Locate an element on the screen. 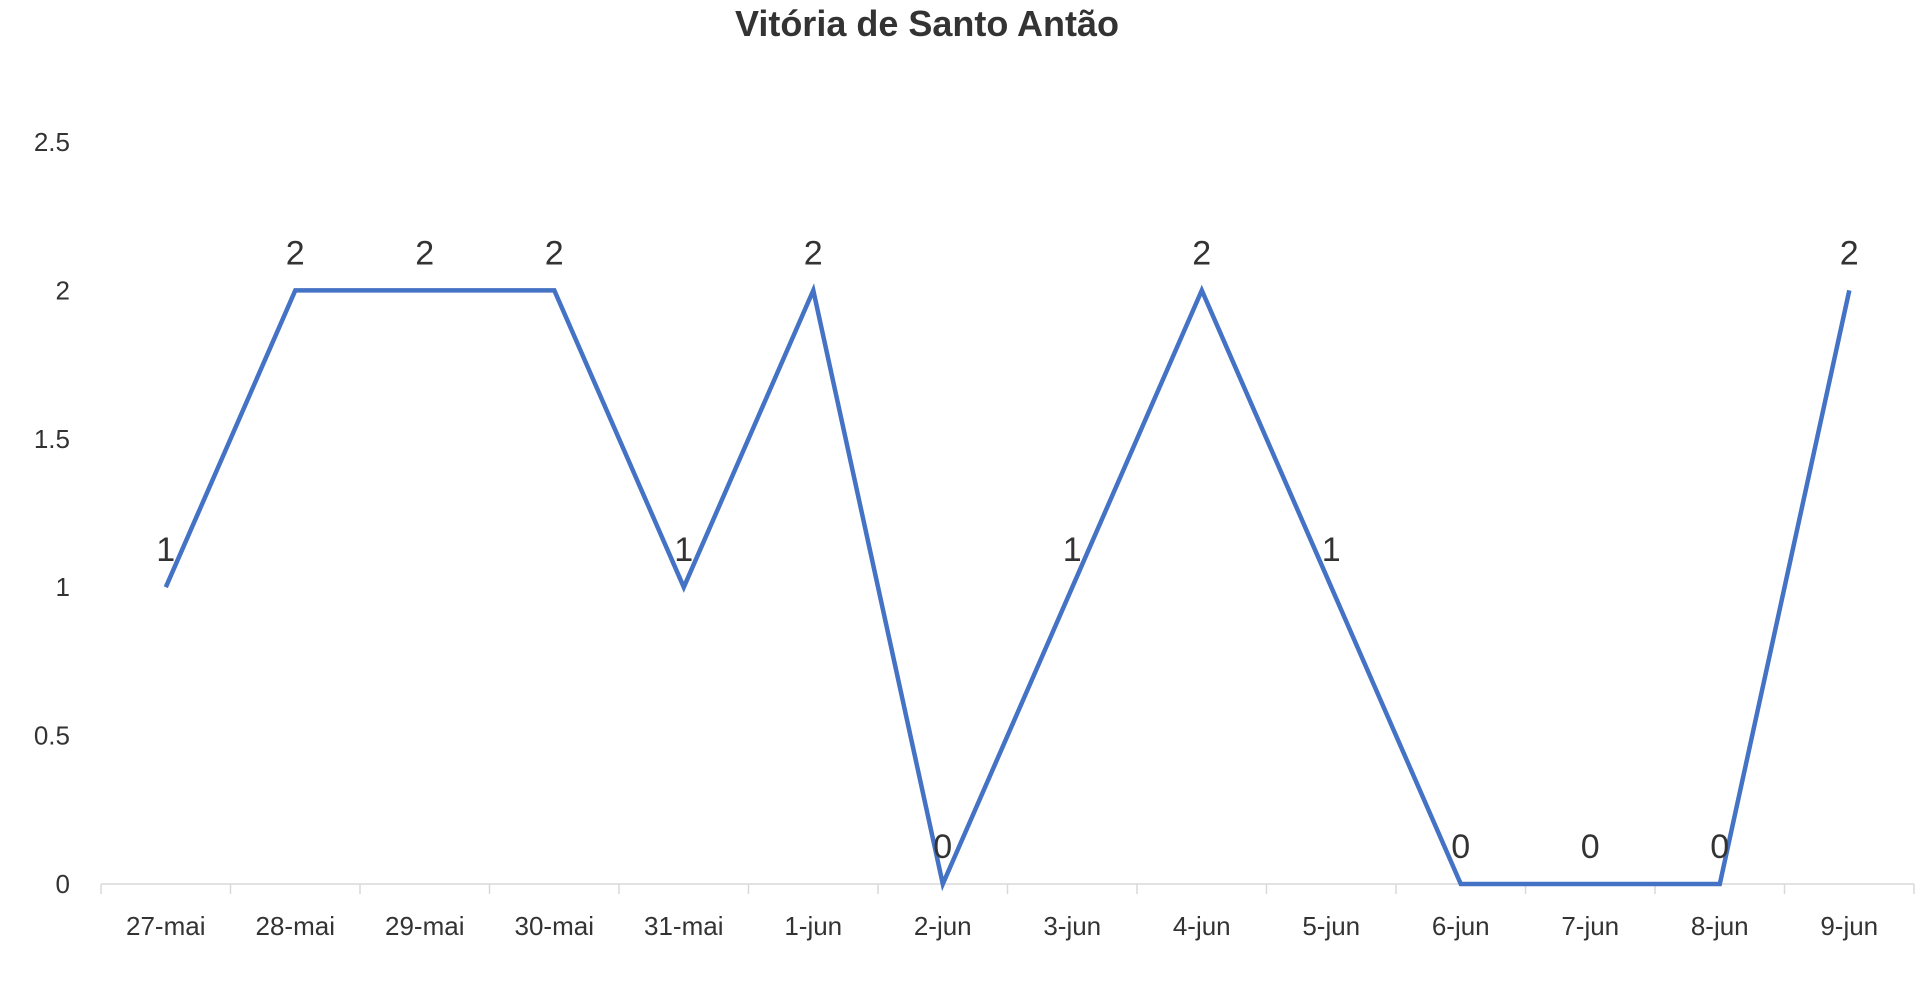 This screenshot has height=983, width=1919. x-tick-label: 9-jun is located at coordinates (1849, 926).